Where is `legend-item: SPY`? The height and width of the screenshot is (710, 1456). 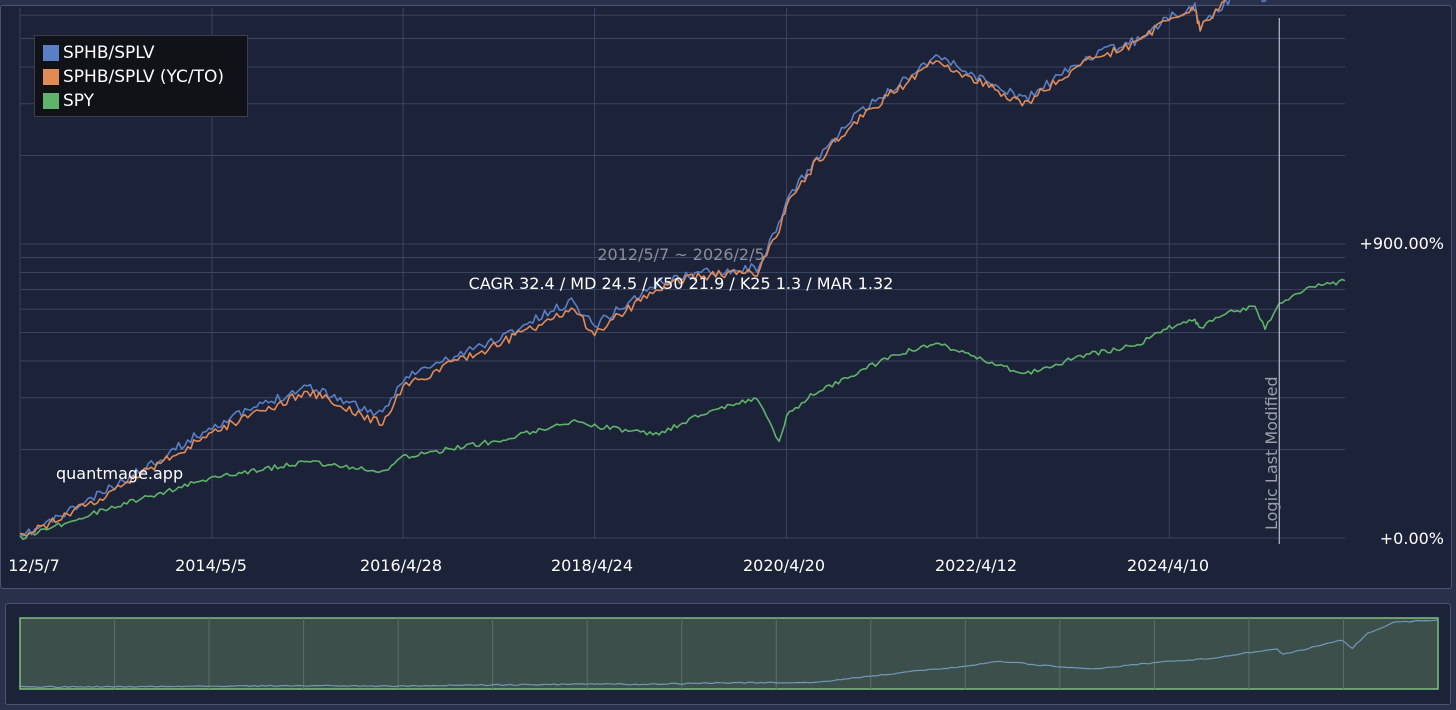 legend-item: SPY is located at coordinates (68, 101).